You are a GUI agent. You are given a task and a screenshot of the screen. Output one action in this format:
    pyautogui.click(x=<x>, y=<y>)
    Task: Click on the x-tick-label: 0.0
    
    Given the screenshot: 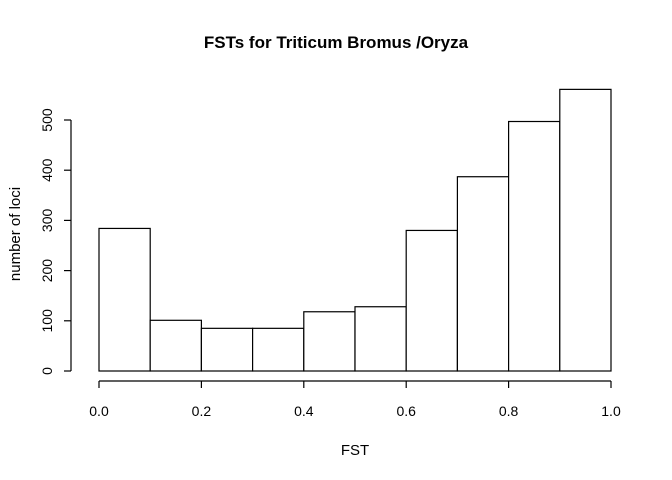 What is the action you would take?
    pyautogui.click(x=99, y=411)
    